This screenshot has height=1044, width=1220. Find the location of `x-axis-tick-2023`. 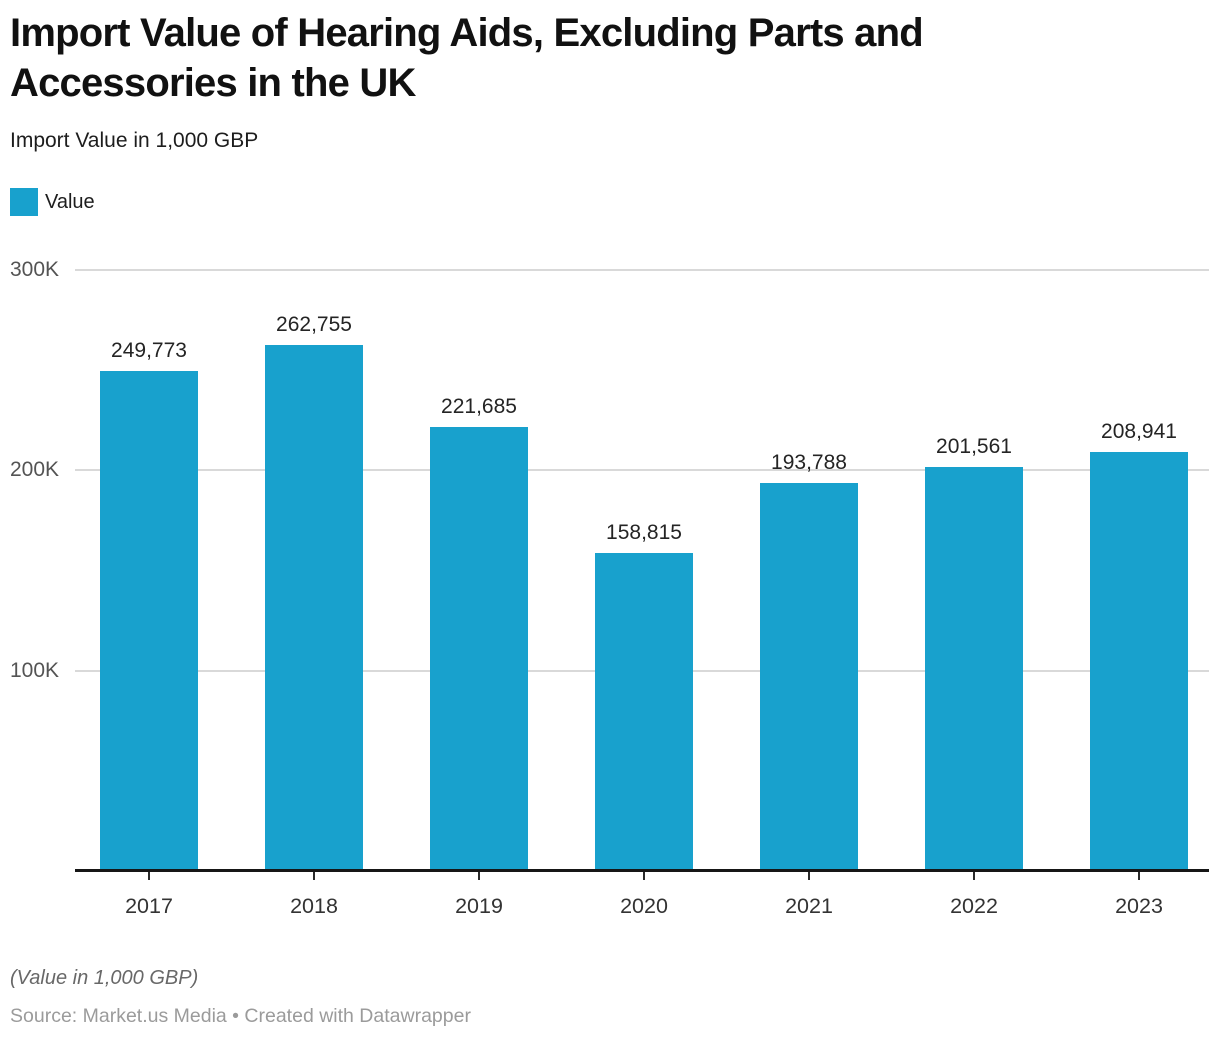

x-axis-tick-2023 is located at coordinates (1139, 876).